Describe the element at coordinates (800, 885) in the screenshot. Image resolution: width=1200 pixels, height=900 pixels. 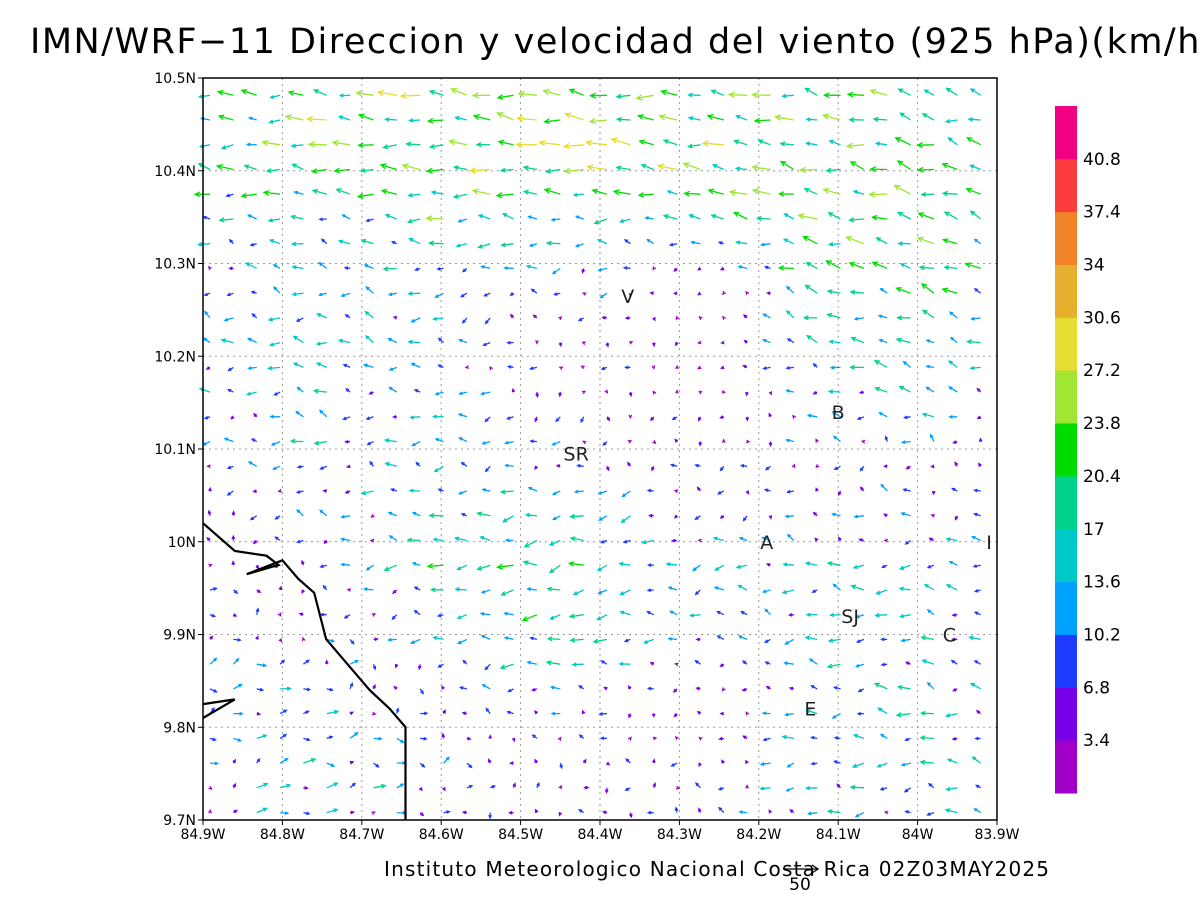
I see `reference-vector-label: 50` at that location.